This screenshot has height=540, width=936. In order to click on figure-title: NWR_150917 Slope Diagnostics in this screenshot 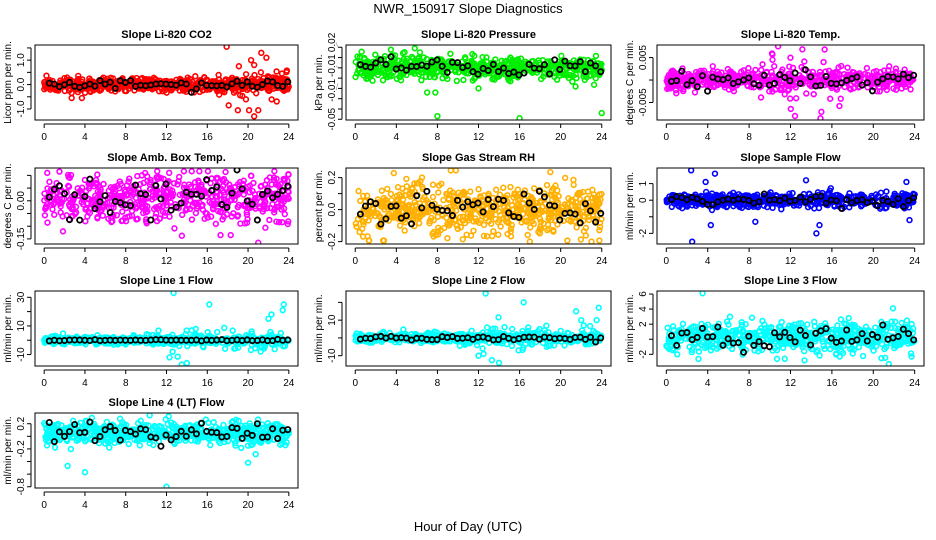, I will do `click(468, 8)`.